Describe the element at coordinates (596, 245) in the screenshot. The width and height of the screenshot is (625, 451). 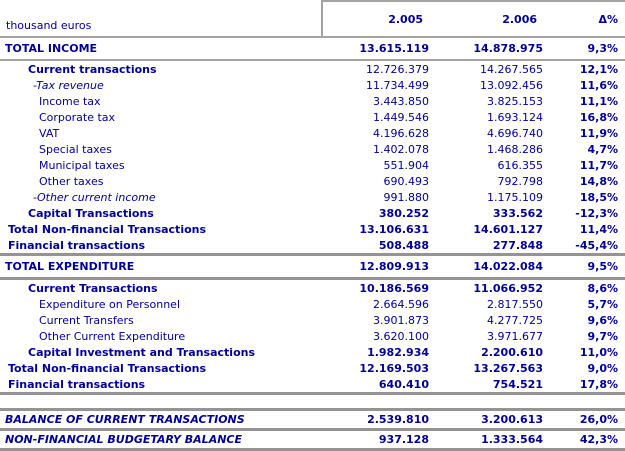
I see `value-delta: -45,4%` at that location.